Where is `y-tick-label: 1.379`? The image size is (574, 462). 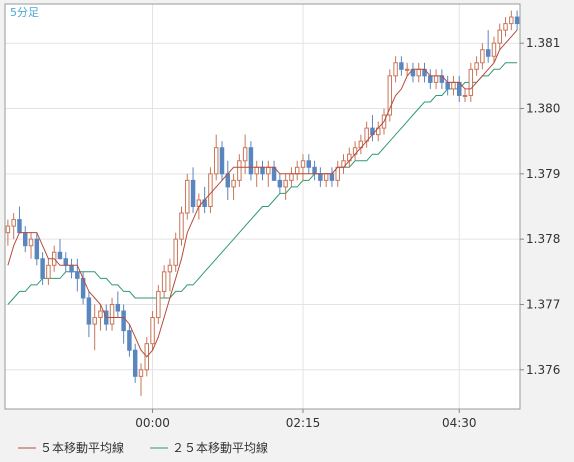
y-tick-label: 1.379 is located at coordinates (543, 174).